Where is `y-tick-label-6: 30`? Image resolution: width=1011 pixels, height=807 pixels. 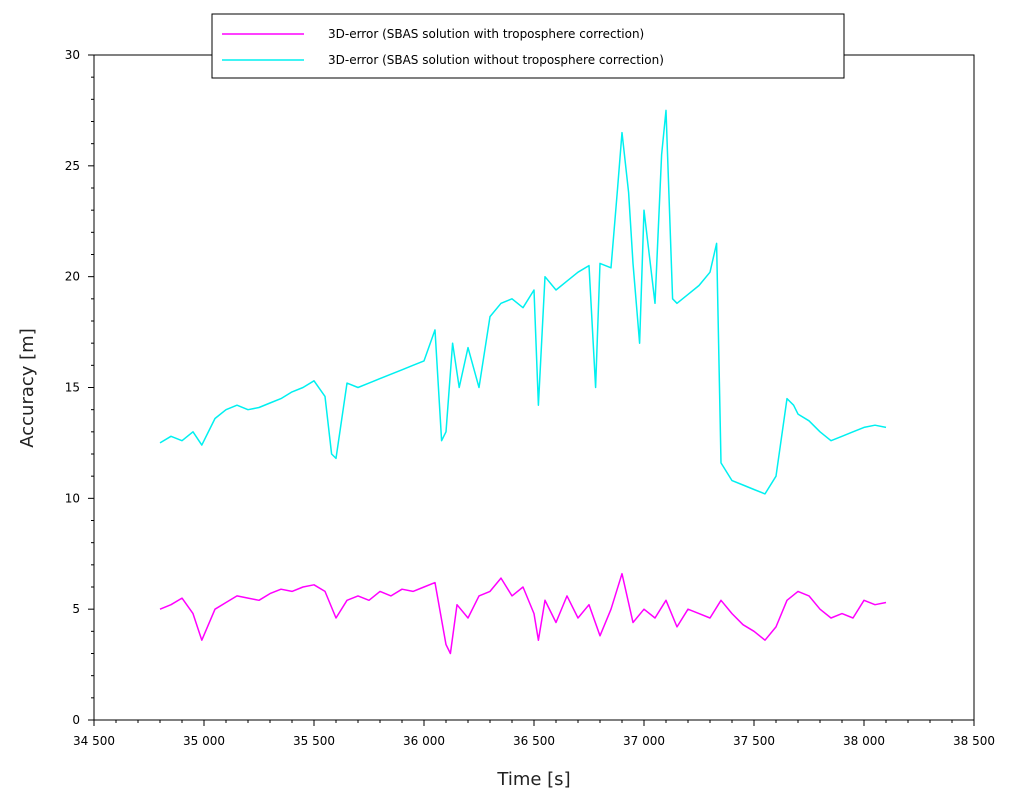 y-tick-label-6: 30 is located at coordinates (72, 55).